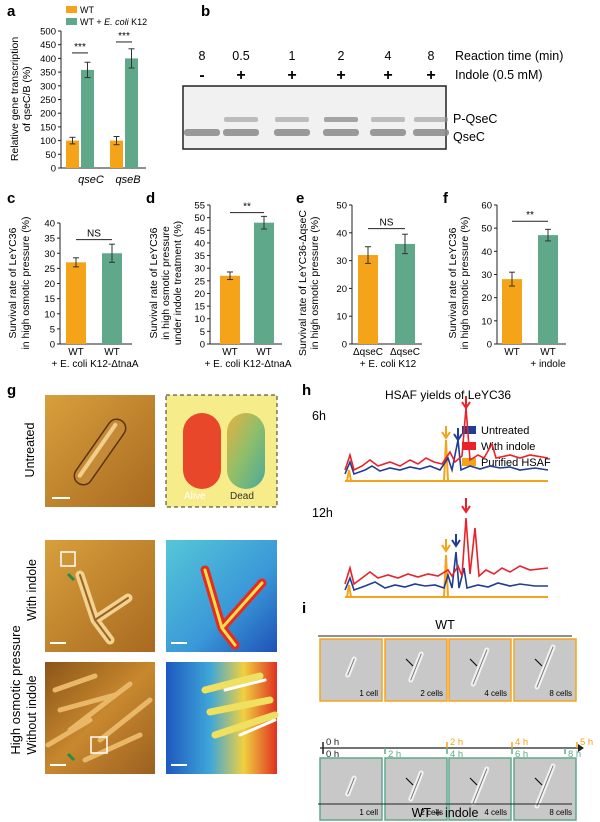 The height and width of the screenshot is (822, 600). What do you see at coordinates (104, 607) in the screenshot?
I see `afm-bacteria-edge` at bounding box center [104, 607].